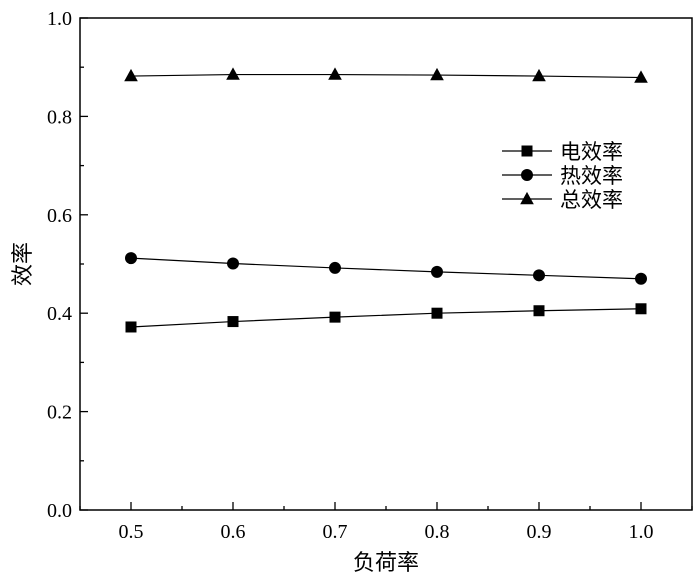  What do you see at coordinates (335, 532) in the screenshot?
I see `x-tick-label: 0.7` at bounding box center [335, 532].